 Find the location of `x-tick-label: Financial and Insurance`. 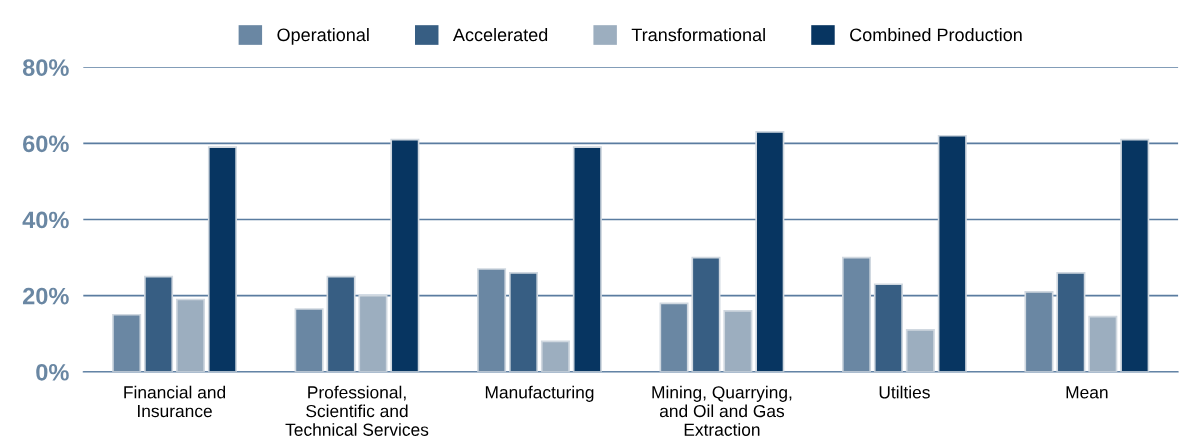

x-tick-label: Financial and Insurance is located at coordinates (175, 401).